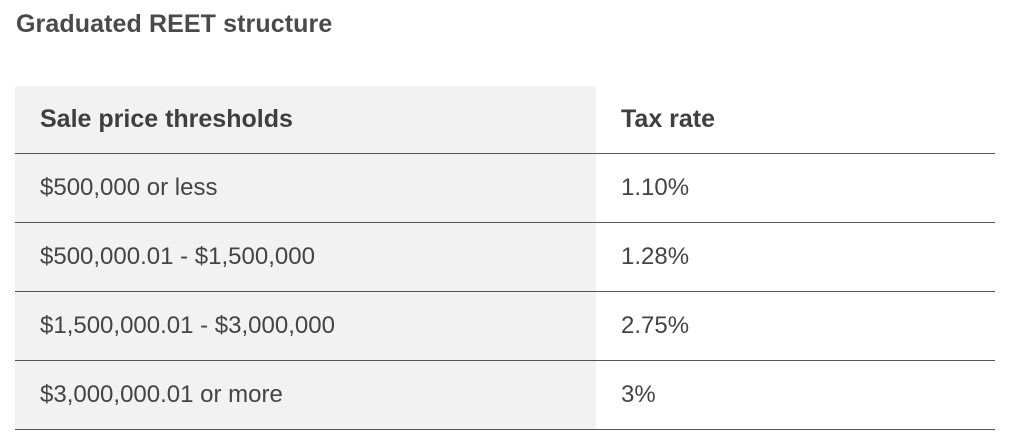  I want to click on header-sale-price-thresholds: Sale price thresholds, so click(305, 120).